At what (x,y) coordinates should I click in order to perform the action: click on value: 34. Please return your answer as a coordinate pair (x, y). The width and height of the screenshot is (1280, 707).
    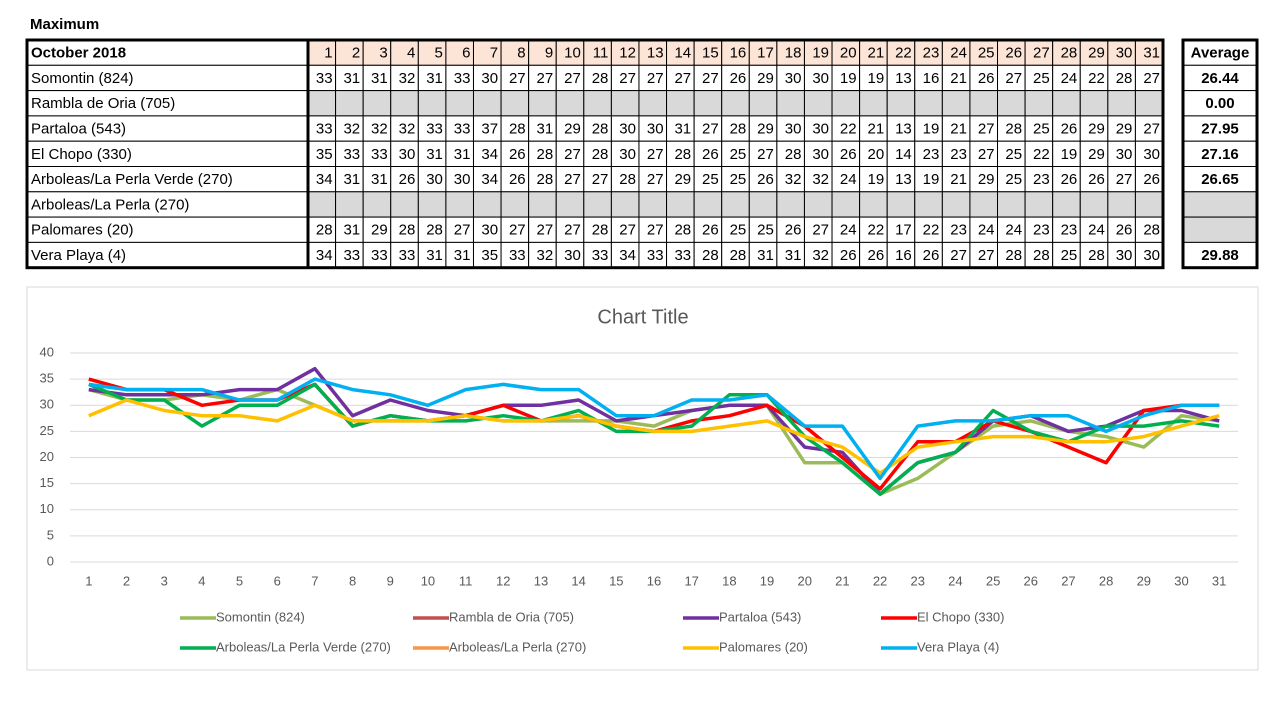
    Looking at the image, I should click on (324, 255).